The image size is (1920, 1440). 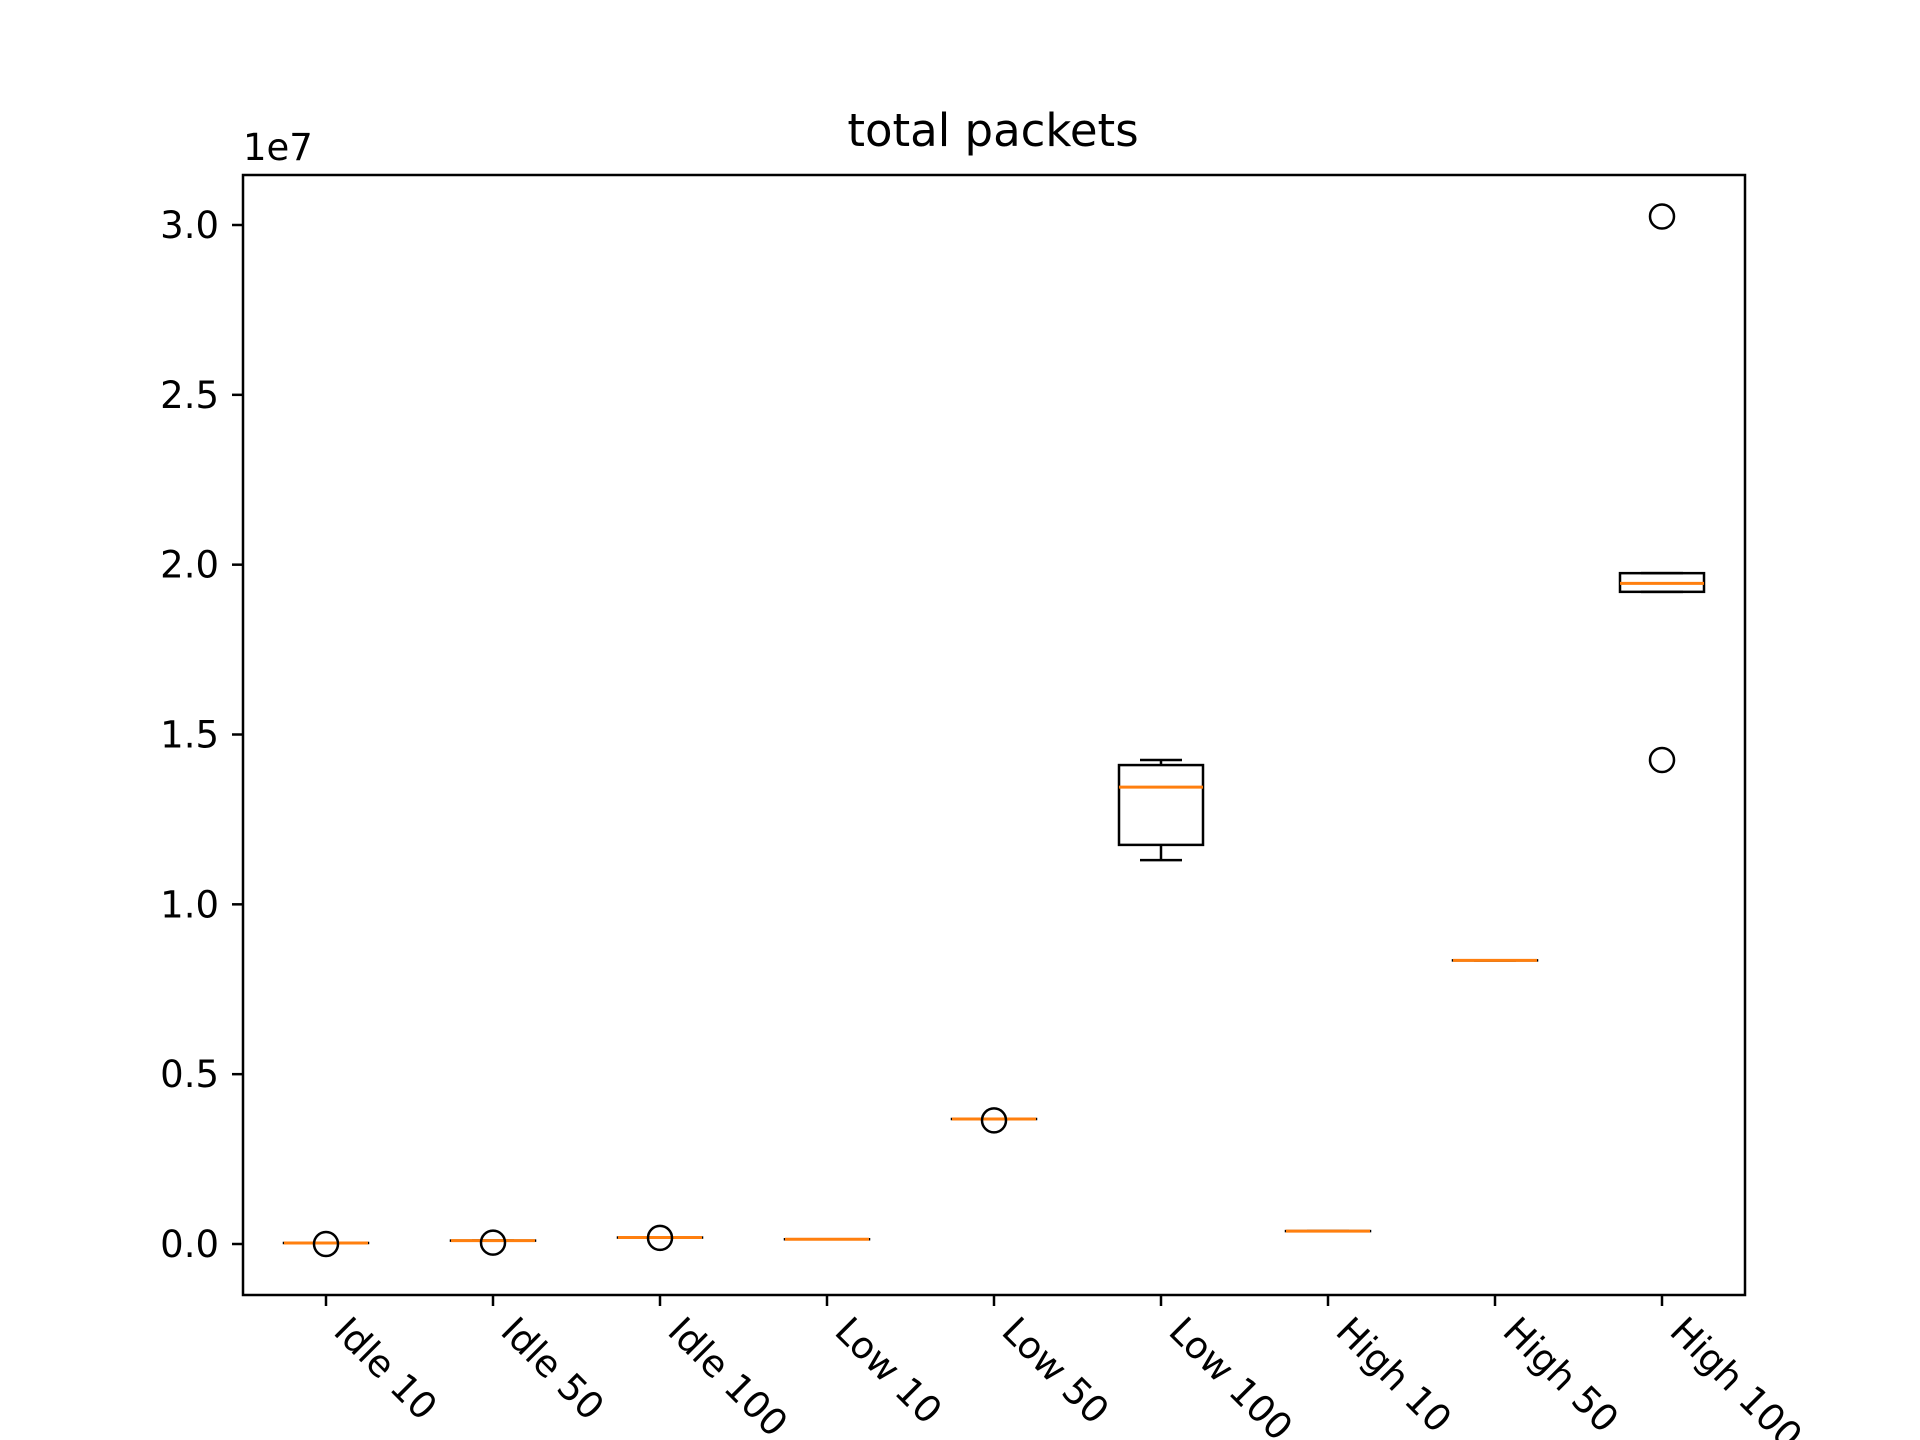 I want to click on y-tick-label: 0.5, so click(x=189, y=1074).